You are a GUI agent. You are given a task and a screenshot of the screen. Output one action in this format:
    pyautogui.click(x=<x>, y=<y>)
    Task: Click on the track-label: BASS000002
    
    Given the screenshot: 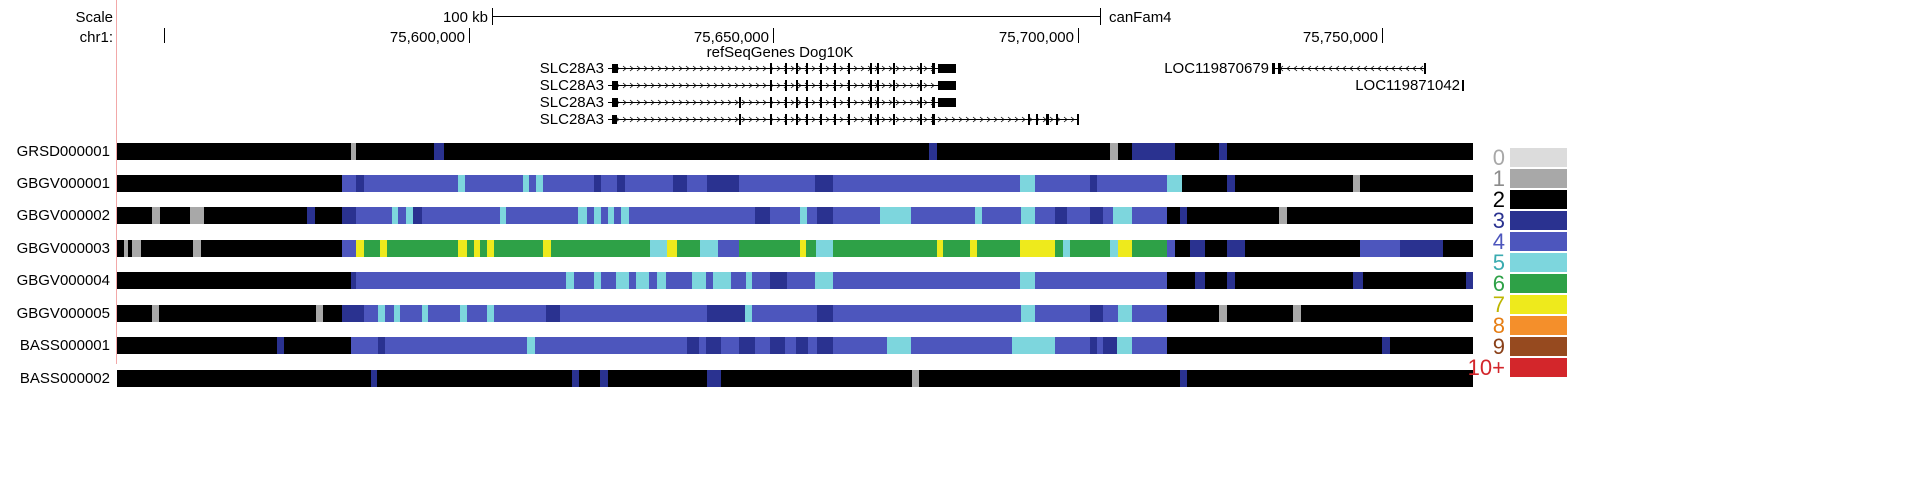 What is the action you would take?
    pyautogui.click(x=65, y=378)
    